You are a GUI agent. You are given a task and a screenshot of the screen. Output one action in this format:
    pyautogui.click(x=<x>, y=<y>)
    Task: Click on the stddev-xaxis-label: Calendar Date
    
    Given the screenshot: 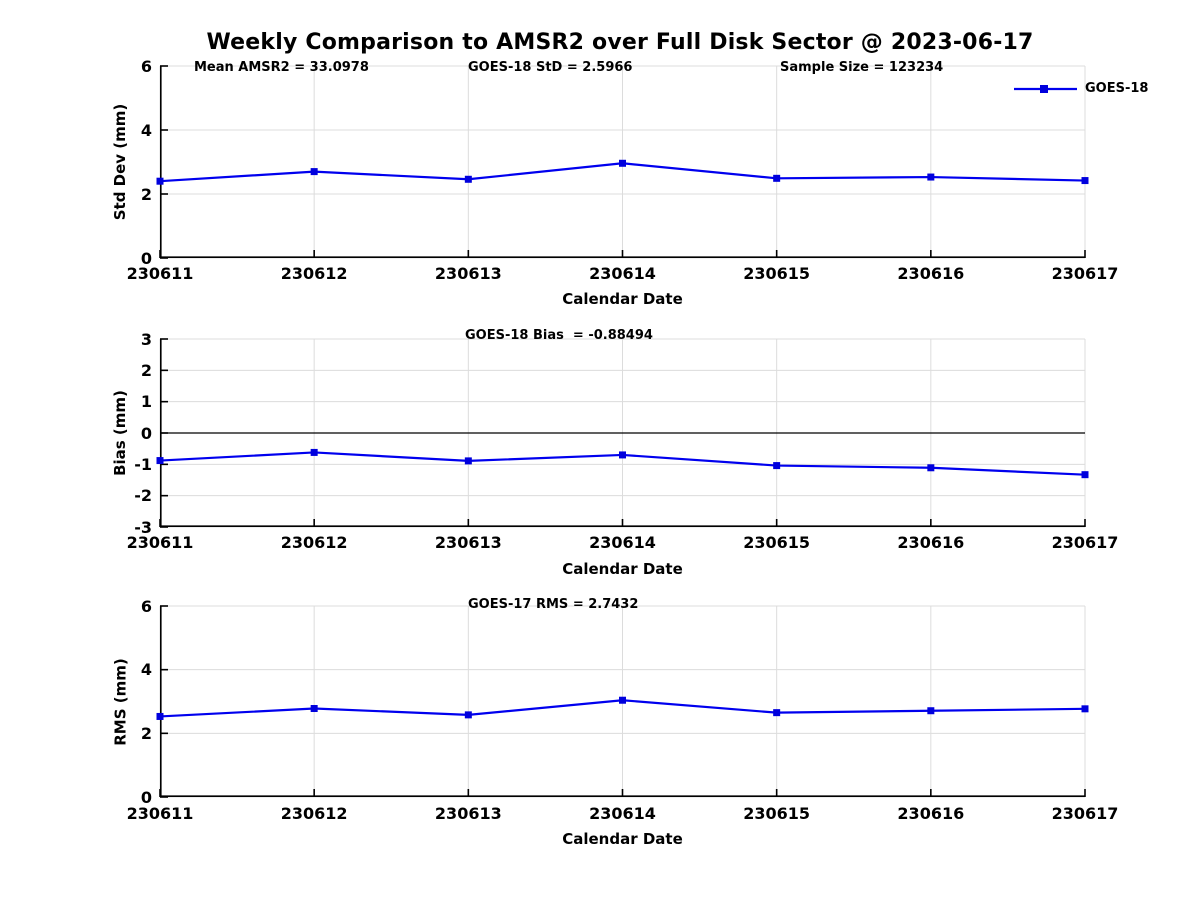 What is the action you would take?
    pyautogui.click(x=622, y=299)
    